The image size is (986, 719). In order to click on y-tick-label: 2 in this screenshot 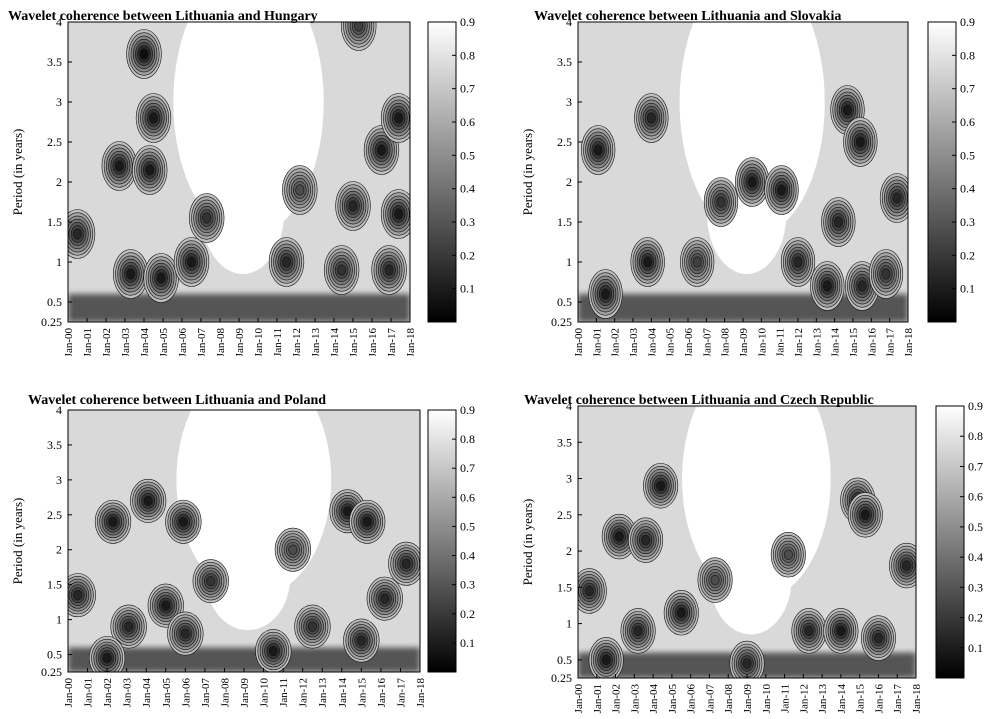, I will do `click(59, 182)`.